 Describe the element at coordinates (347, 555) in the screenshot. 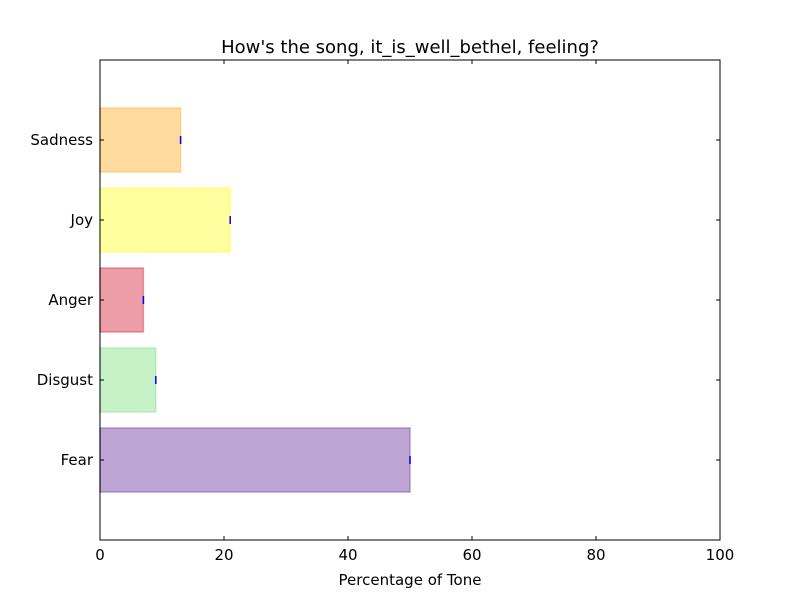

I see `x-tick-label: 40` at that location.